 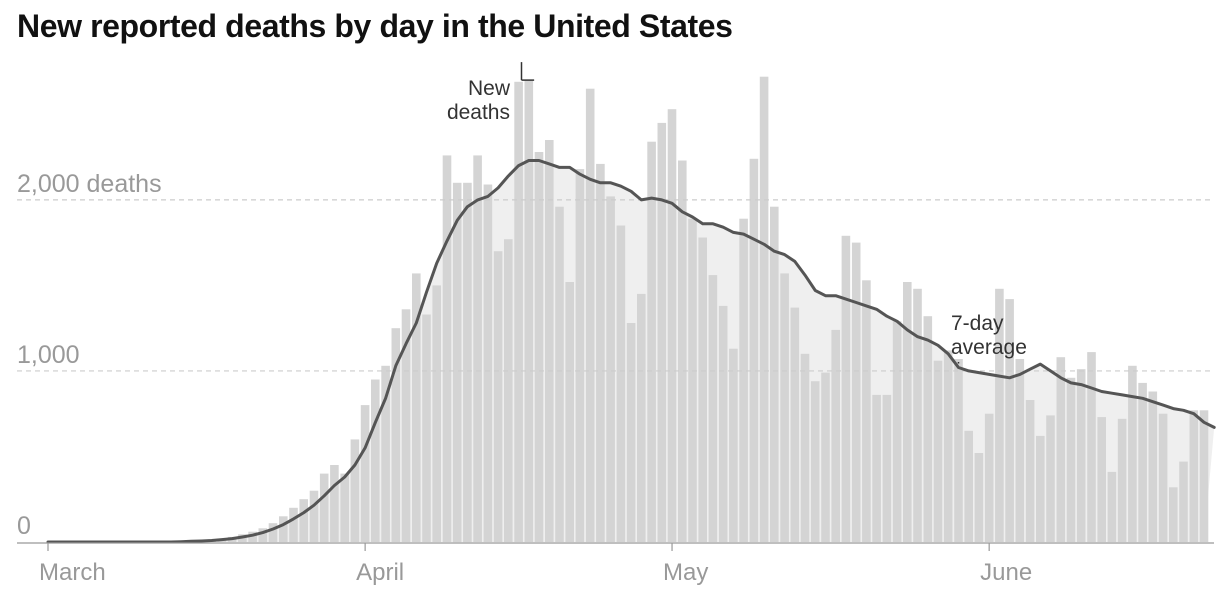 What do you see at coordinates (72, 572) in the screenshot?
I see `x-tick-label: March` at bounding box center [72, 572].